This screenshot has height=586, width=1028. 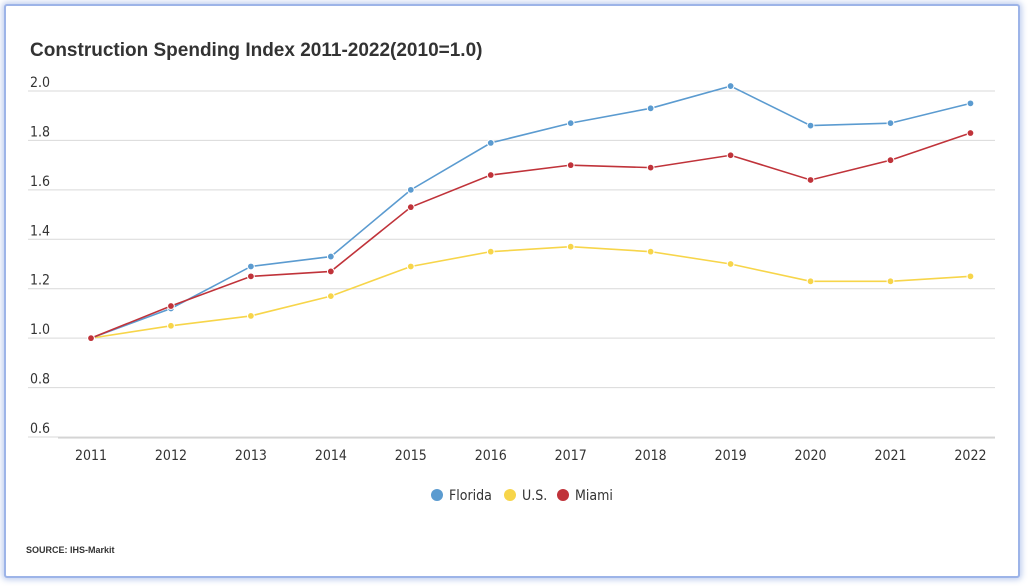 I want to click on y-tick-label: 0.6, so click(x=40, y=429).